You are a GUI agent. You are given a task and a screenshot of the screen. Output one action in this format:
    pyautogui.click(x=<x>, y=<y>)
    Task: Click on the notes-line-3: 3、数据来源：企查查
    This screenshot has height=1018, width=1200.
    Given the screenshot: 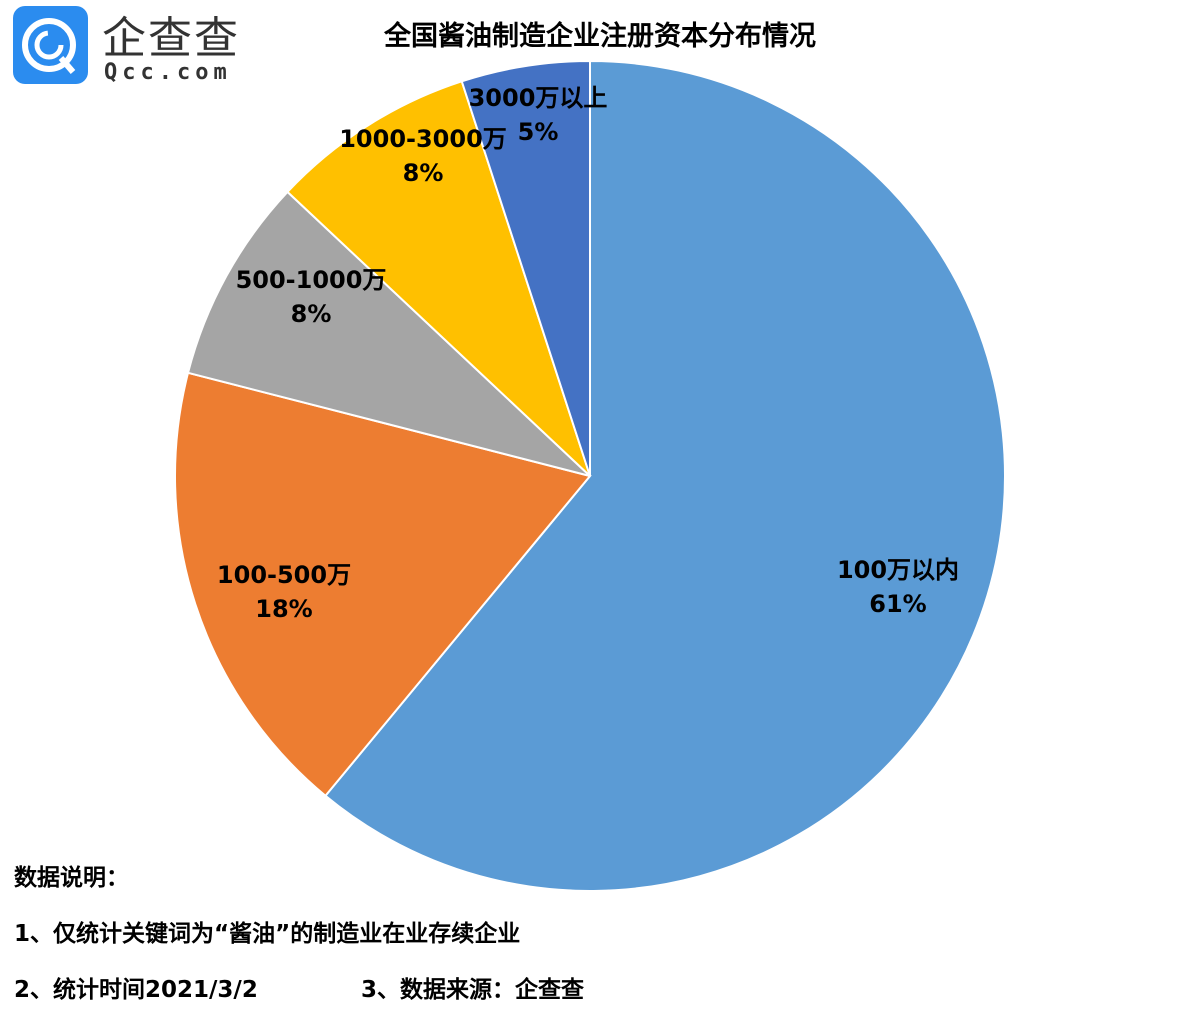 What is the action you would take?
    pyautogui.click(x=473, y=990)
    